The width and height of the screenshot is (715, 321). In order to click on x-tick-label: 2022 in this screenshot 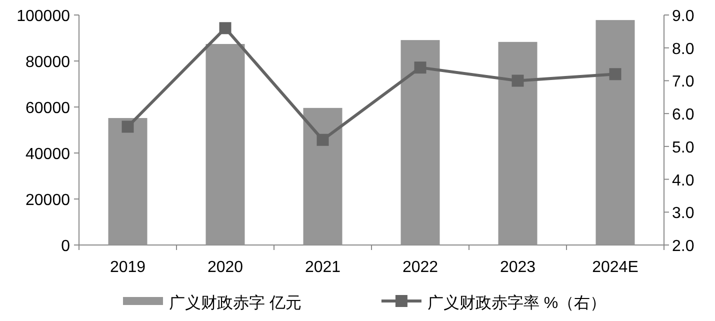, I will do `click(420, 267)`.